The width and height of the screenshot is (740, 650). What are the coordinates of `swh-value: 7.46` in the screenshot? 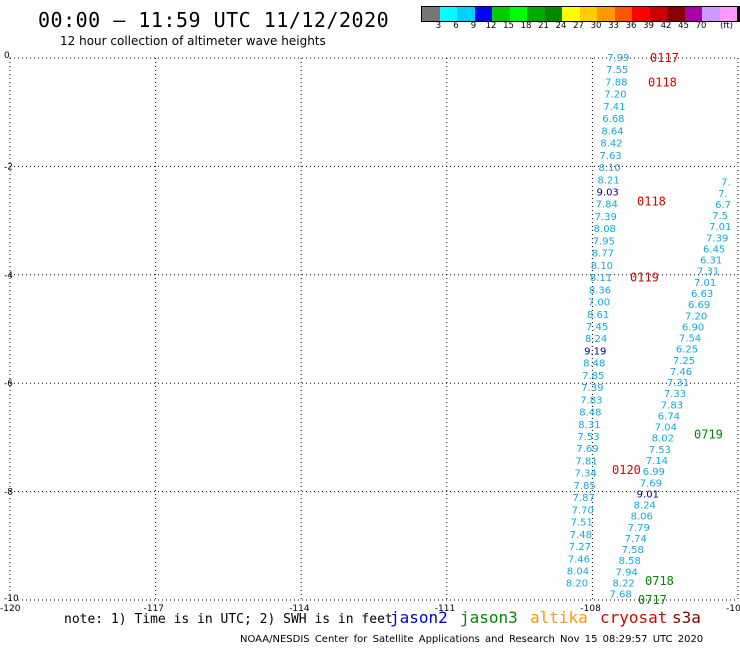 It's located at (681, 372).